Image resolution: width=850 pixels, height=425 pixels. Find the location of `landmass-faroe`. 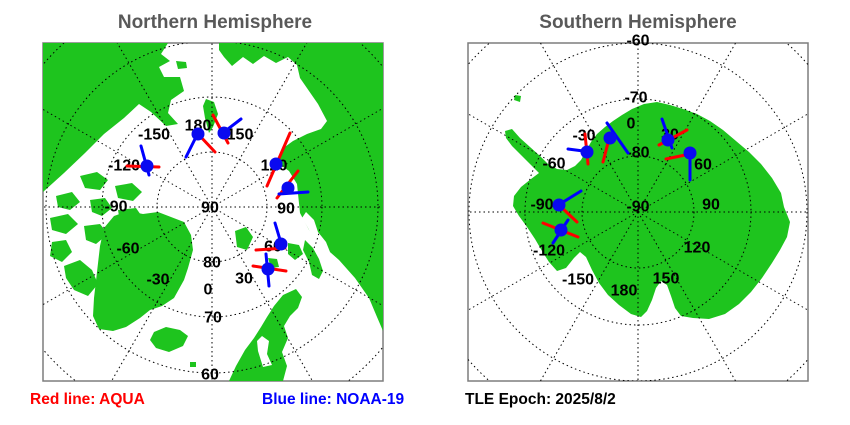

landmass-faroe is located at coordinates (193, 364).